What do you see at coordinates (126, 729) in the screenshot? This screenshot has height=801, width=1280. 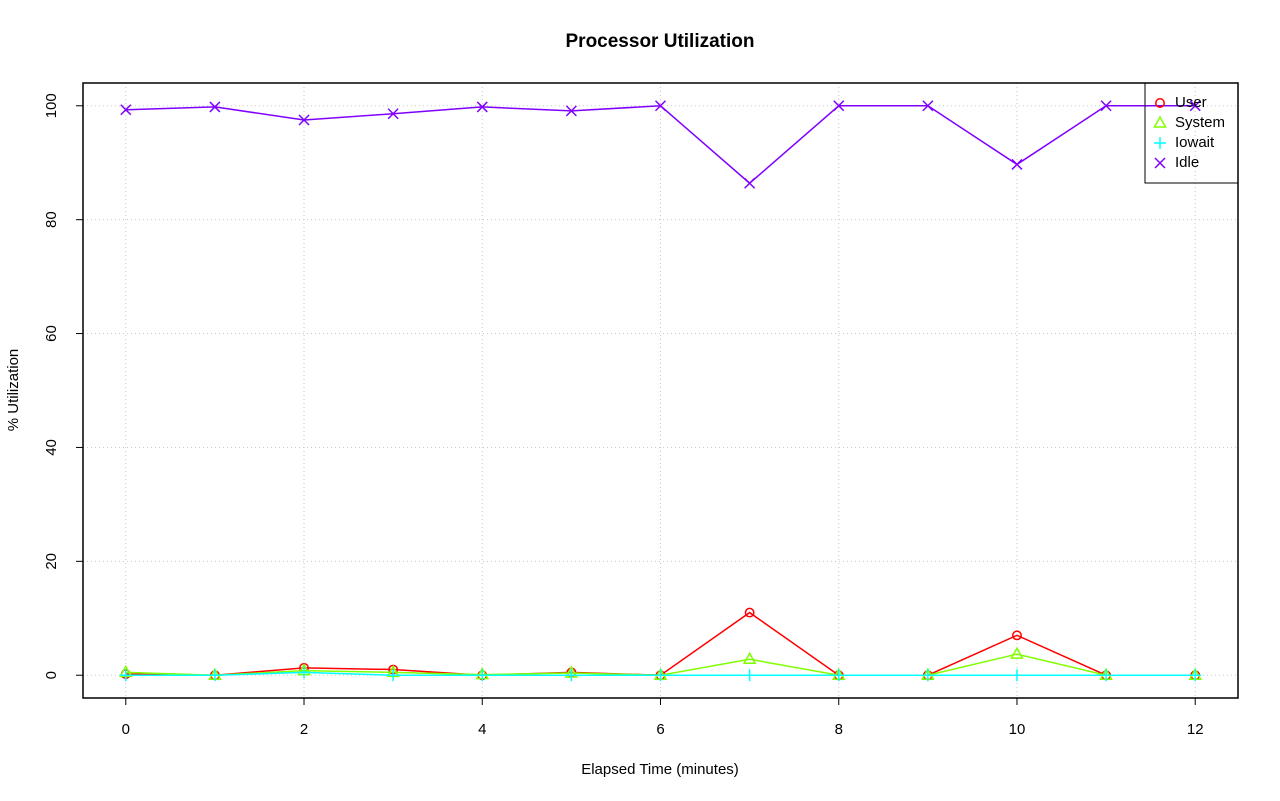 I see `x-tick-label: 0` at bounding box center [126, 729].